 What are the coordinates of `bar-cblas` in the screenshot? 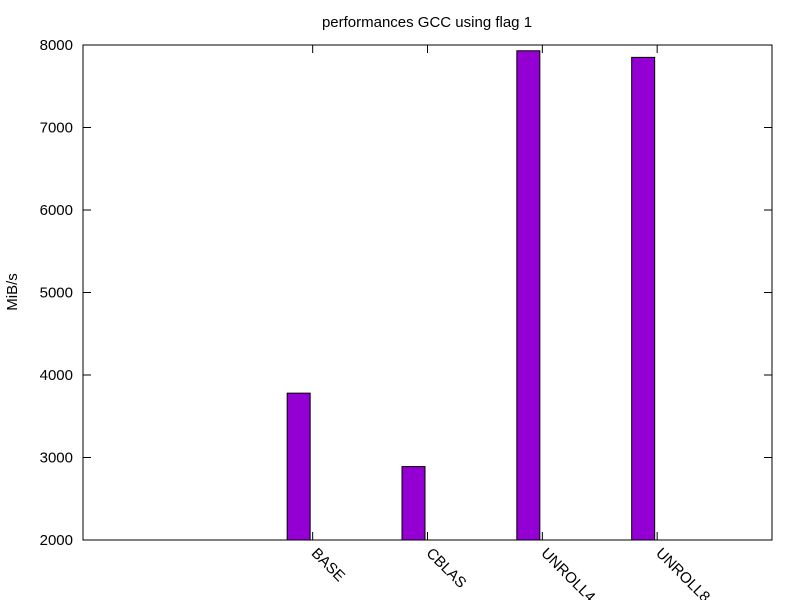 It's located at (413, 503).